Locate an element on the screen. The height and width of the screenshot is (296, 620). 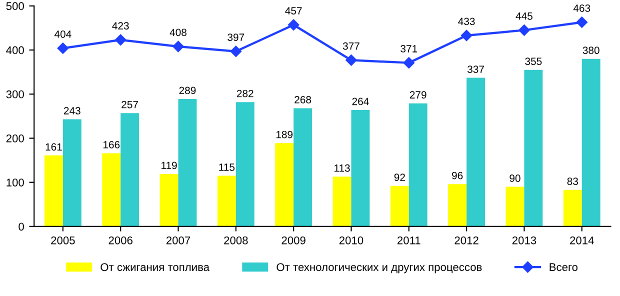
data-label: 279 is located at coordinates (418, 95).